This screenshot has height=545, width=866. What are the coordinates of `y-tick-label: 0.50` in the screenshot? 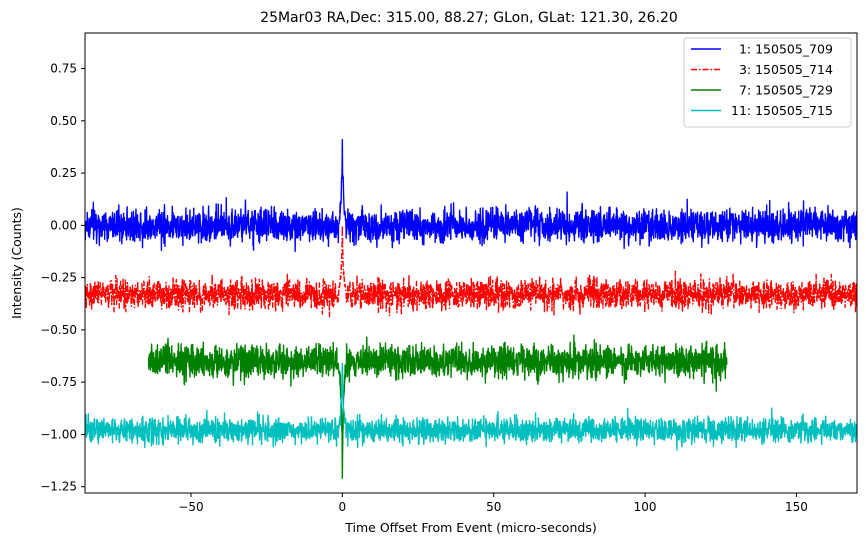 It's located at (63, 121).